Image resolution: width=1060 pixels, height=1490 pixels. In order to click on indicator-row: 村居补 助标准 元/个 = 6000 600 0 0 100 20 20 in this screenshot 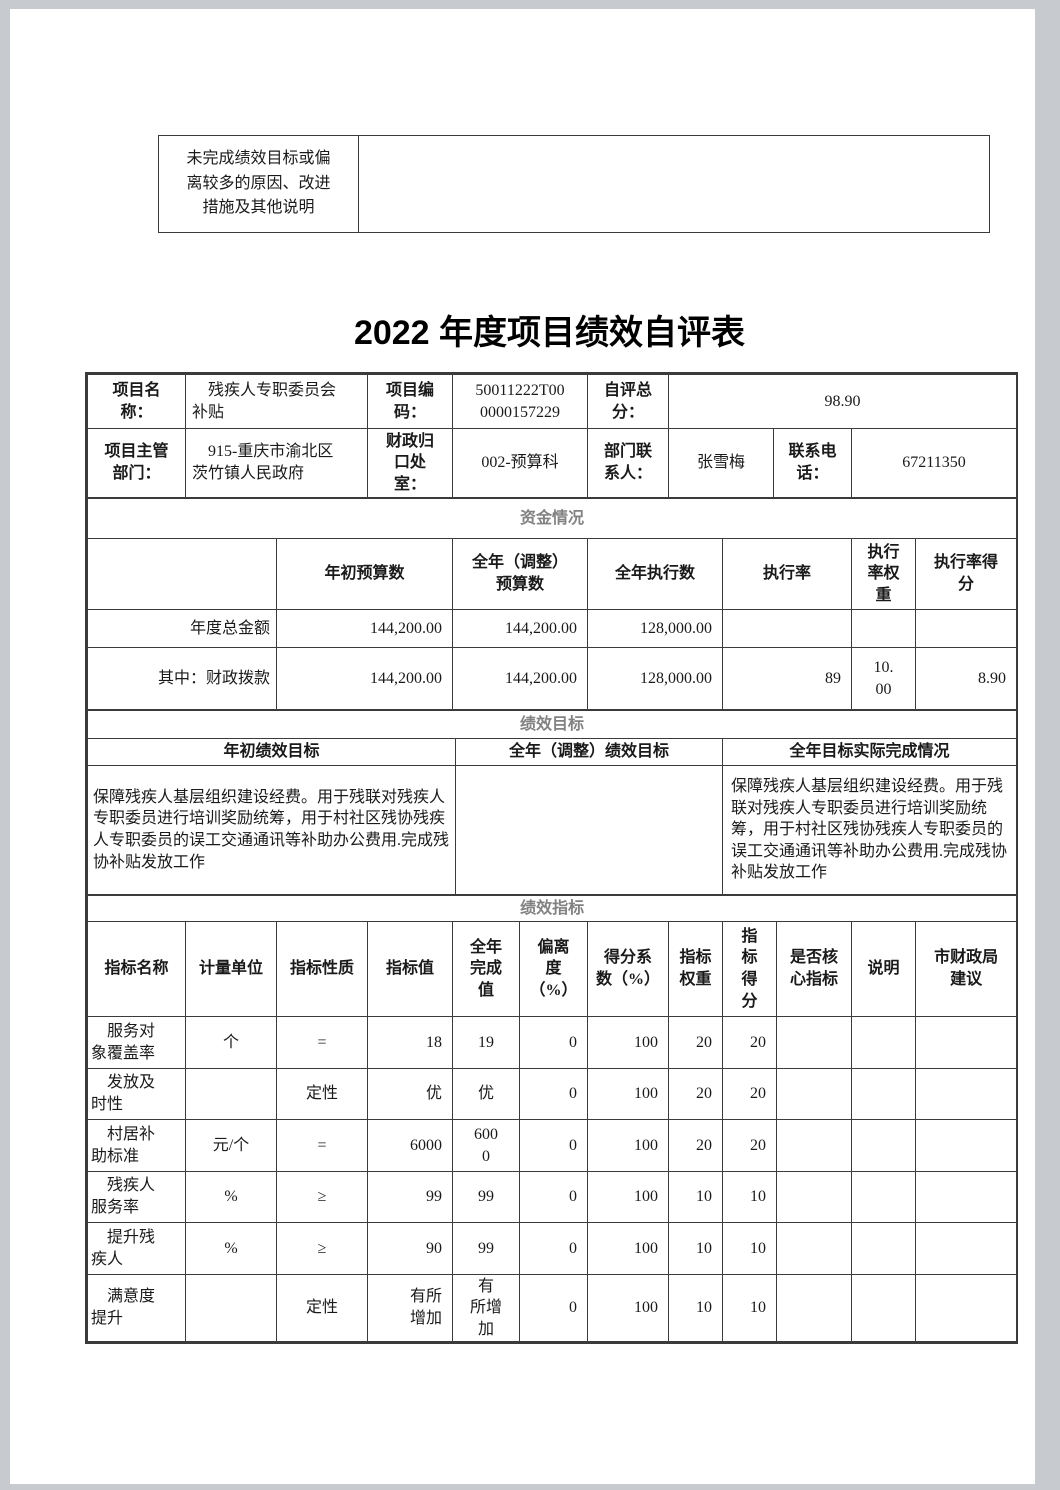, I will do `click(552, 1145)`.